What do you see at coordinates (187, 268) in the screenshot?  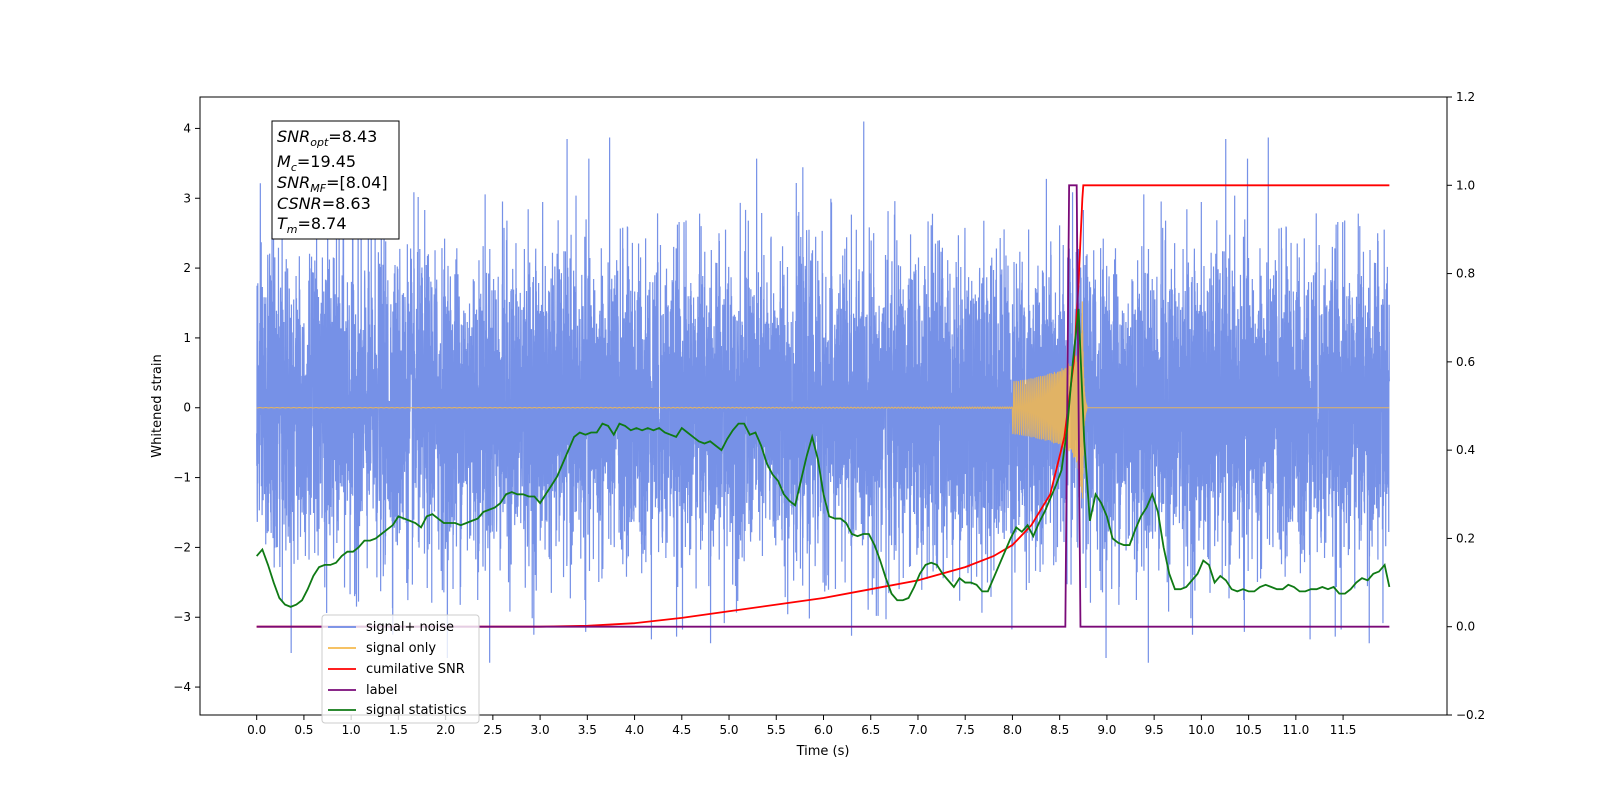 I see `y-tick-label: 2` at bounding box center [187, 268].